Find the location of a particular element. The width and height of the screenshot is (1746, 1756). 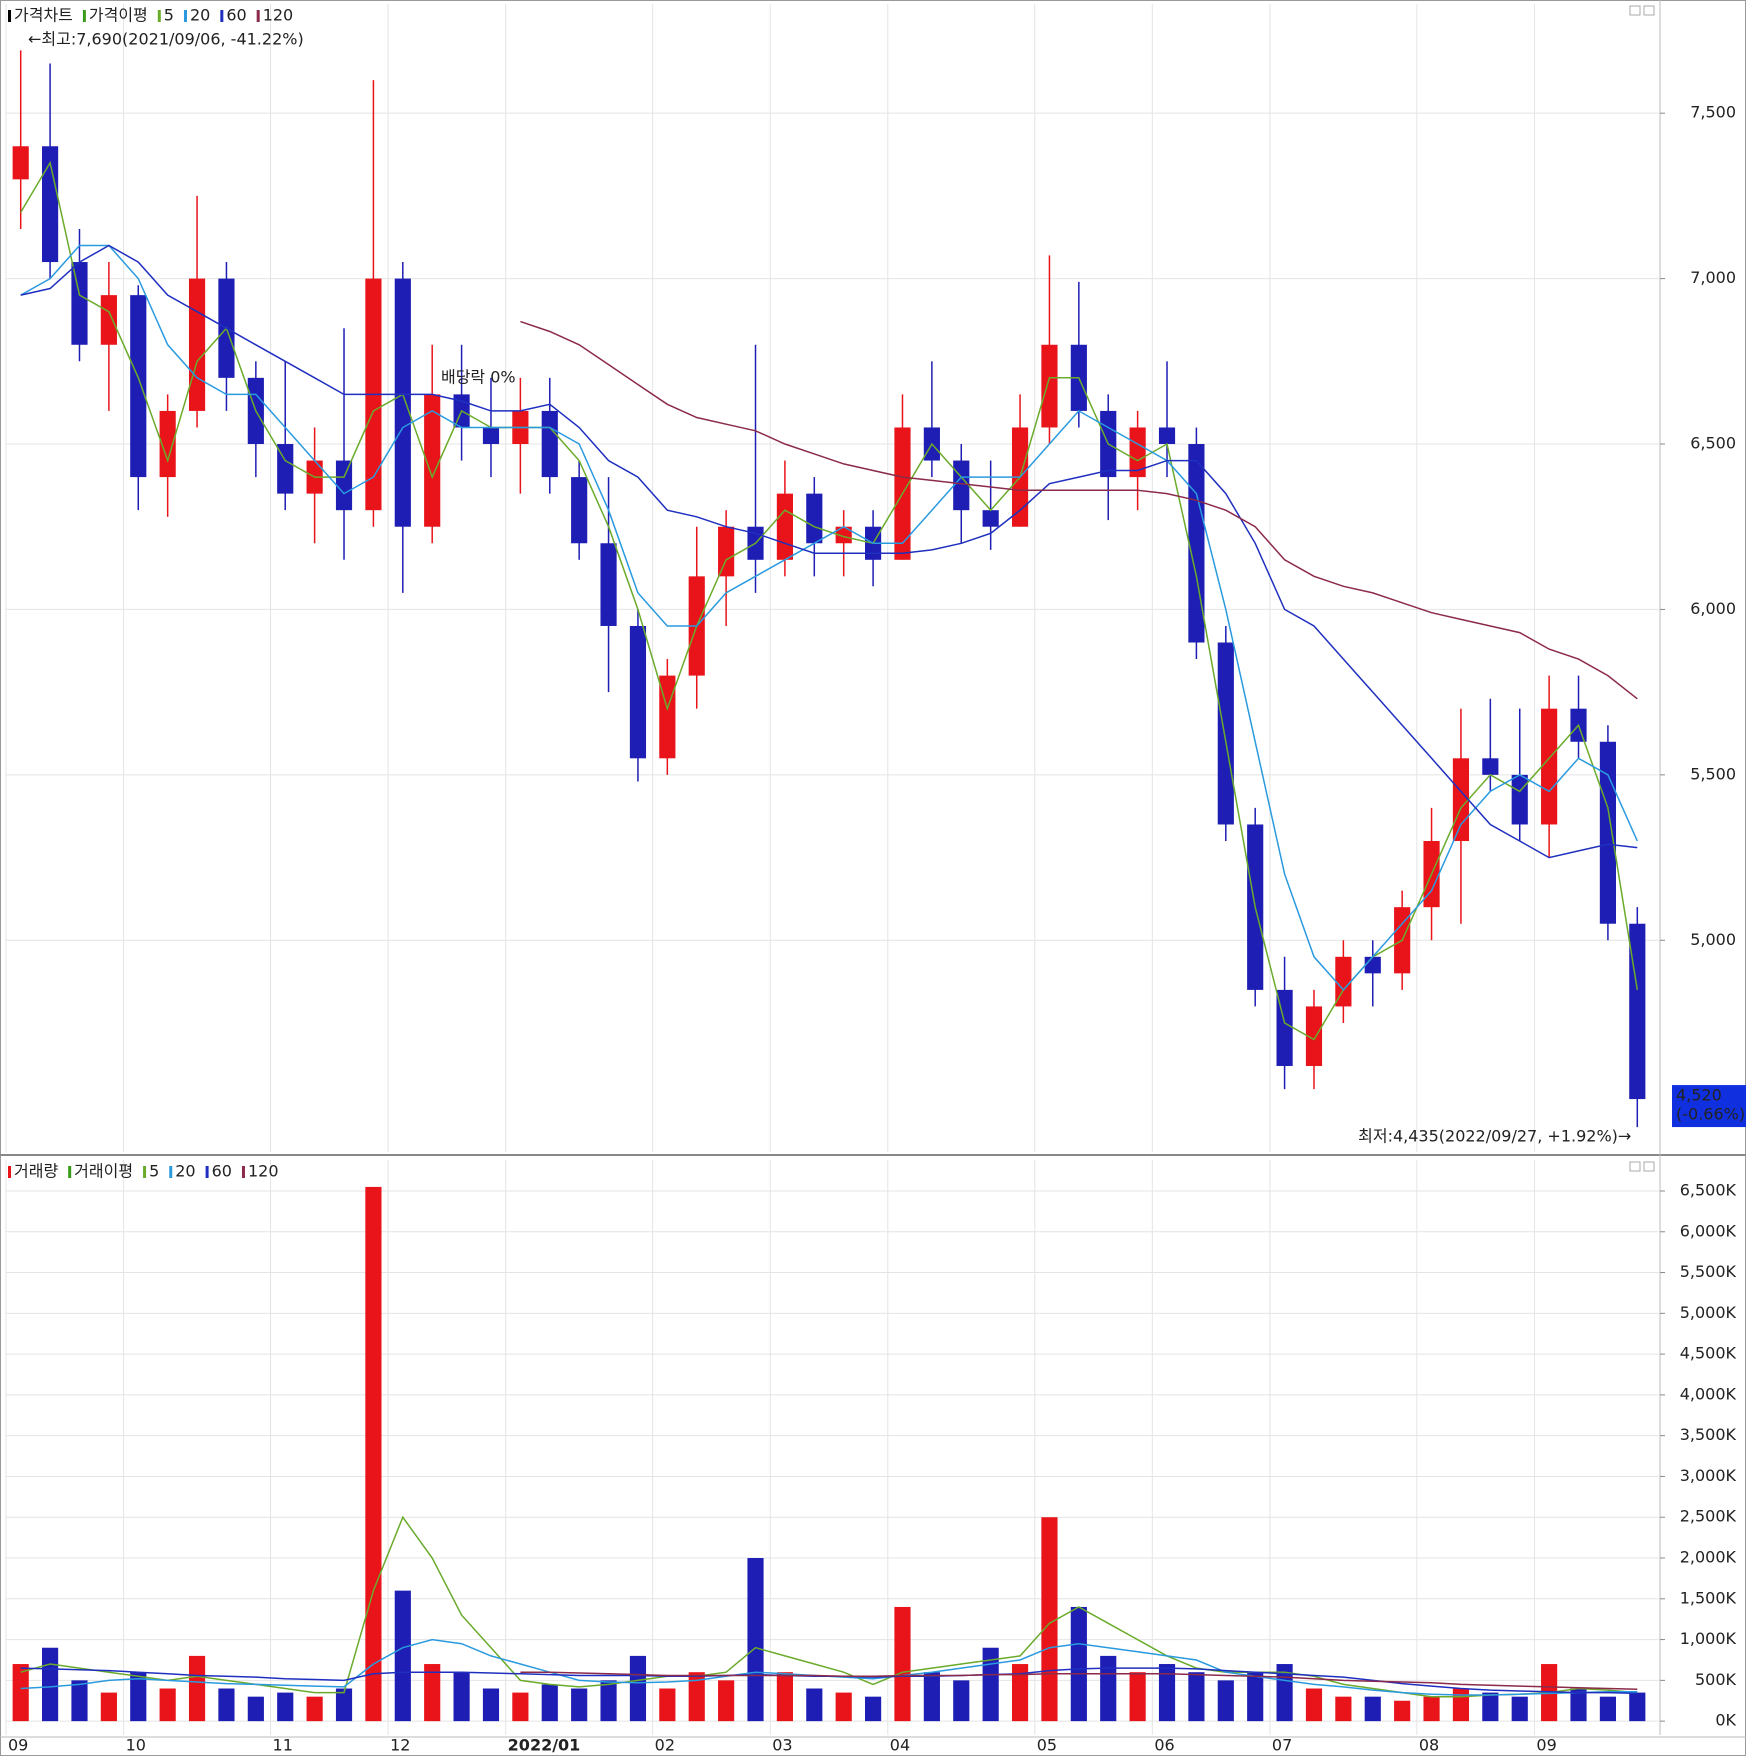

y-tick-label: 1,500K is located at coordinates (1708, 1597).